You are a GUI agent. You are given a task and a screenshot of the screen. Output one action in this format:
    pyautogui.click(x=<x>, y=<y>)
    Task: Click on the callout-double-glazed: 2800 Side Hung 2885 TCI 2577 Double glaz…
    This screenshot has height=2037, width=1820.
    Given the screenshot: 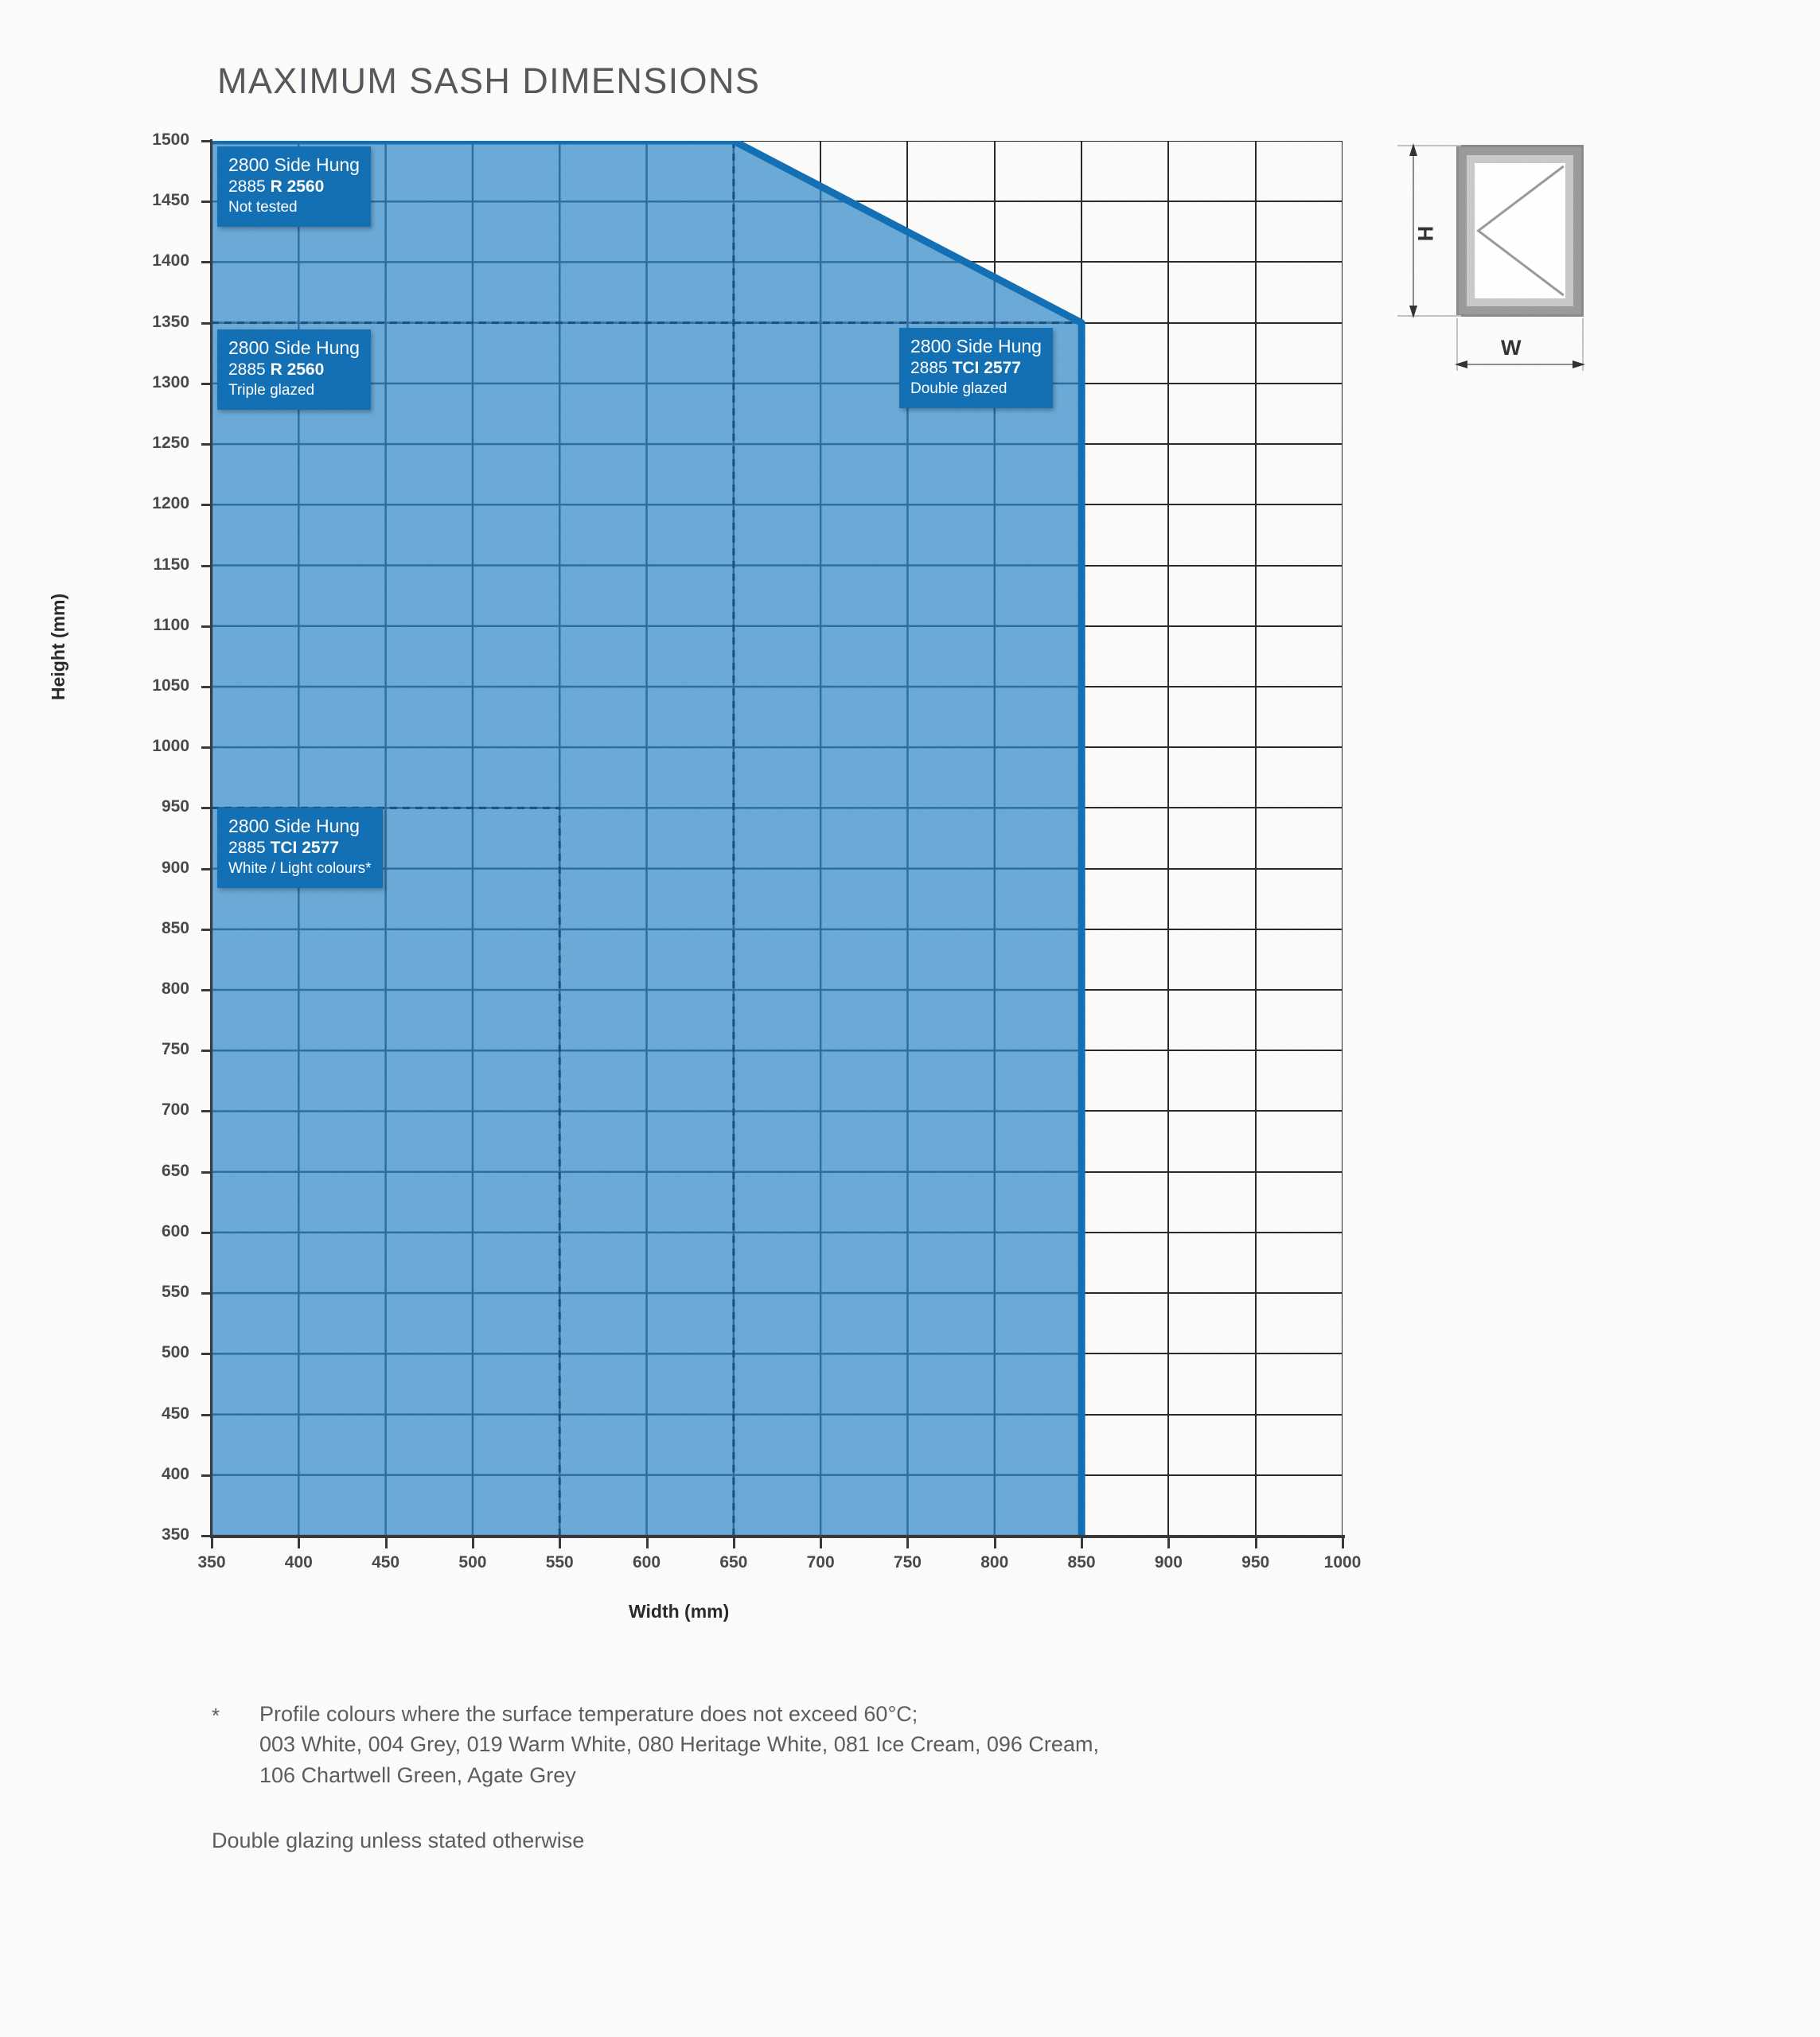 What is the action you would take?
    pyautogui.click(x=976, y=368)
    